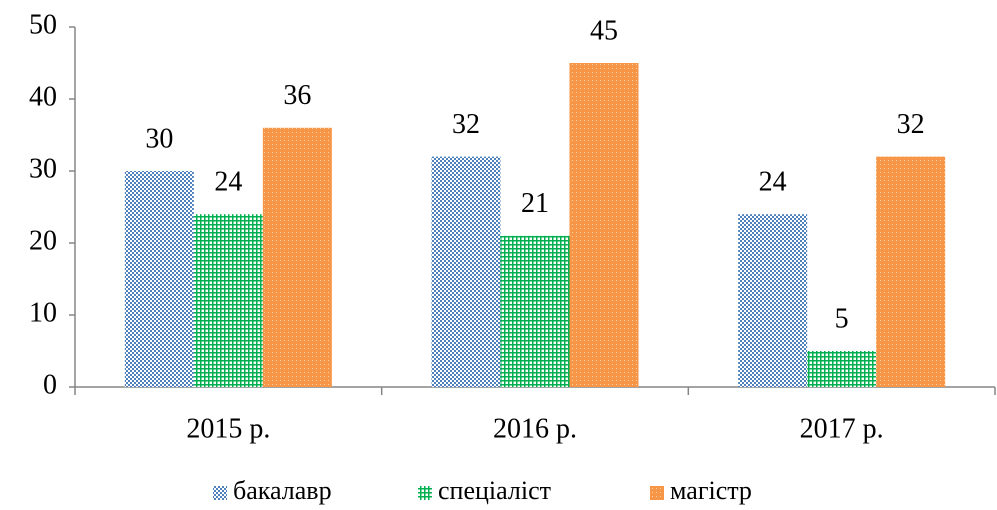  Describe the element at coordinates (842, 318) in the screenshot. I see `data-label: 5` at that location.